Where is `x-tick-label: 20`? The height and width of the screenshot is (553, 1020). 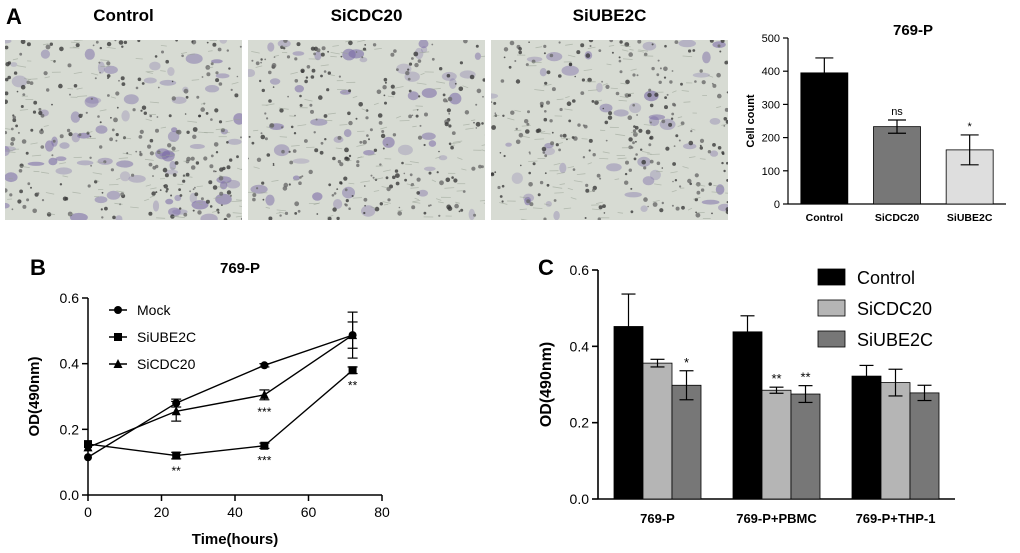 x-tick-label: 20 is located at coordinates (162, 512).